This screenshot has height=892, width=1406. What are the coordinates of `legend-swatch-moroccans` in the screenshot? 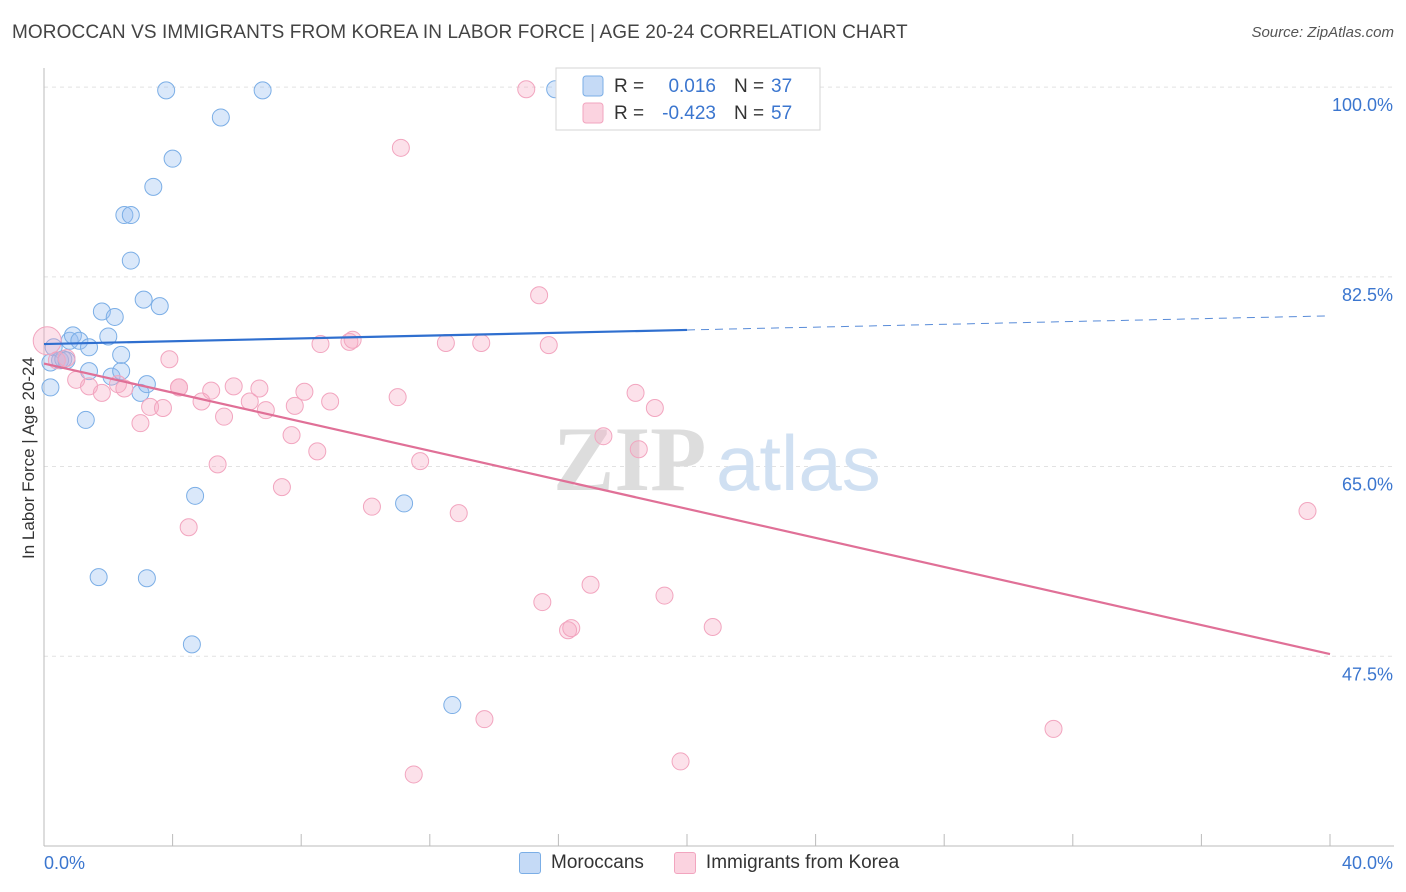 It's located at (530, 863).